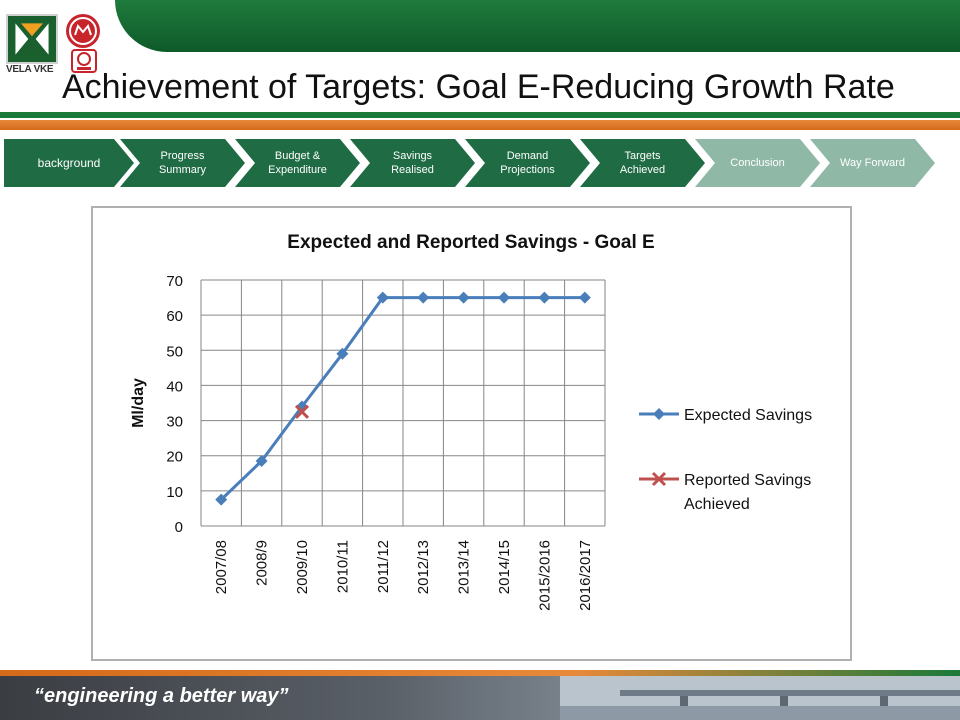 The height and width of the screenshot is (720, 960). What do you see at coordinates (297, 163) in the screenshot?
I see `nav-step-budget-expenditure: Budget & Expenditure` at bounding box center [297, 163].